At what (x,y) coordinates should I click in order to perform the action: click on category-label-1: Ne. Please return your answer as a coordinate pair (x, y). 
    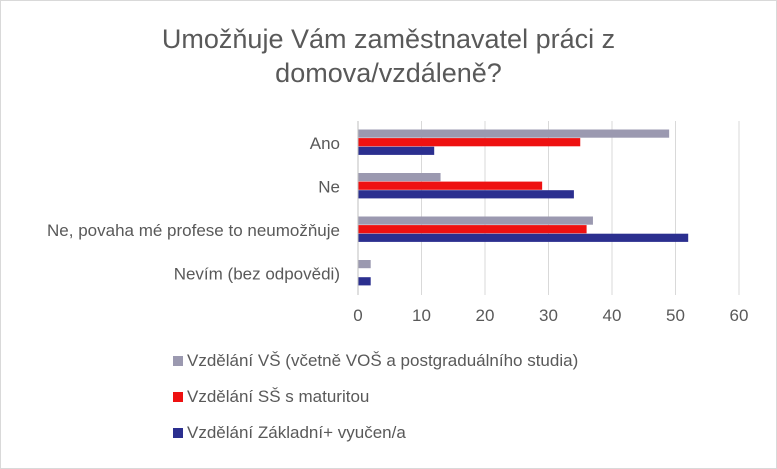
    Looking at the image, I should click on (329, 186).